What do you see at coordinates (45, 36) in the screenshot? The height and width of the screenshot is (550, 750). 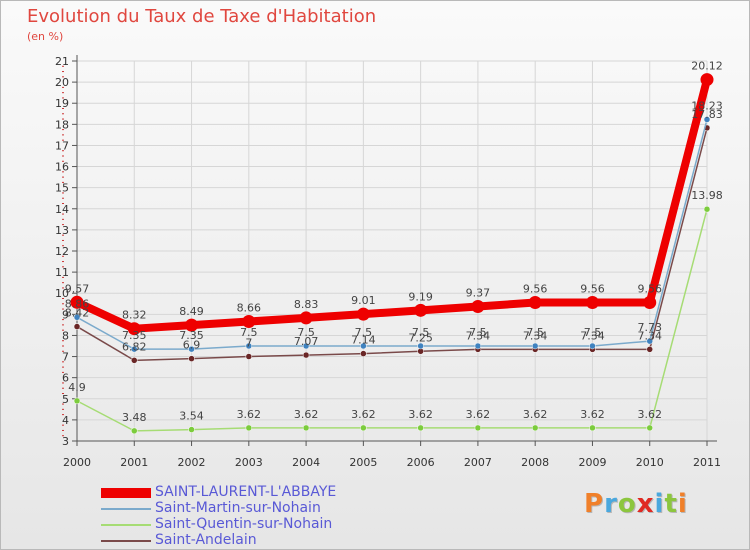 I see `chart-subtitle: (en %)` at bounding box center [45, 36].